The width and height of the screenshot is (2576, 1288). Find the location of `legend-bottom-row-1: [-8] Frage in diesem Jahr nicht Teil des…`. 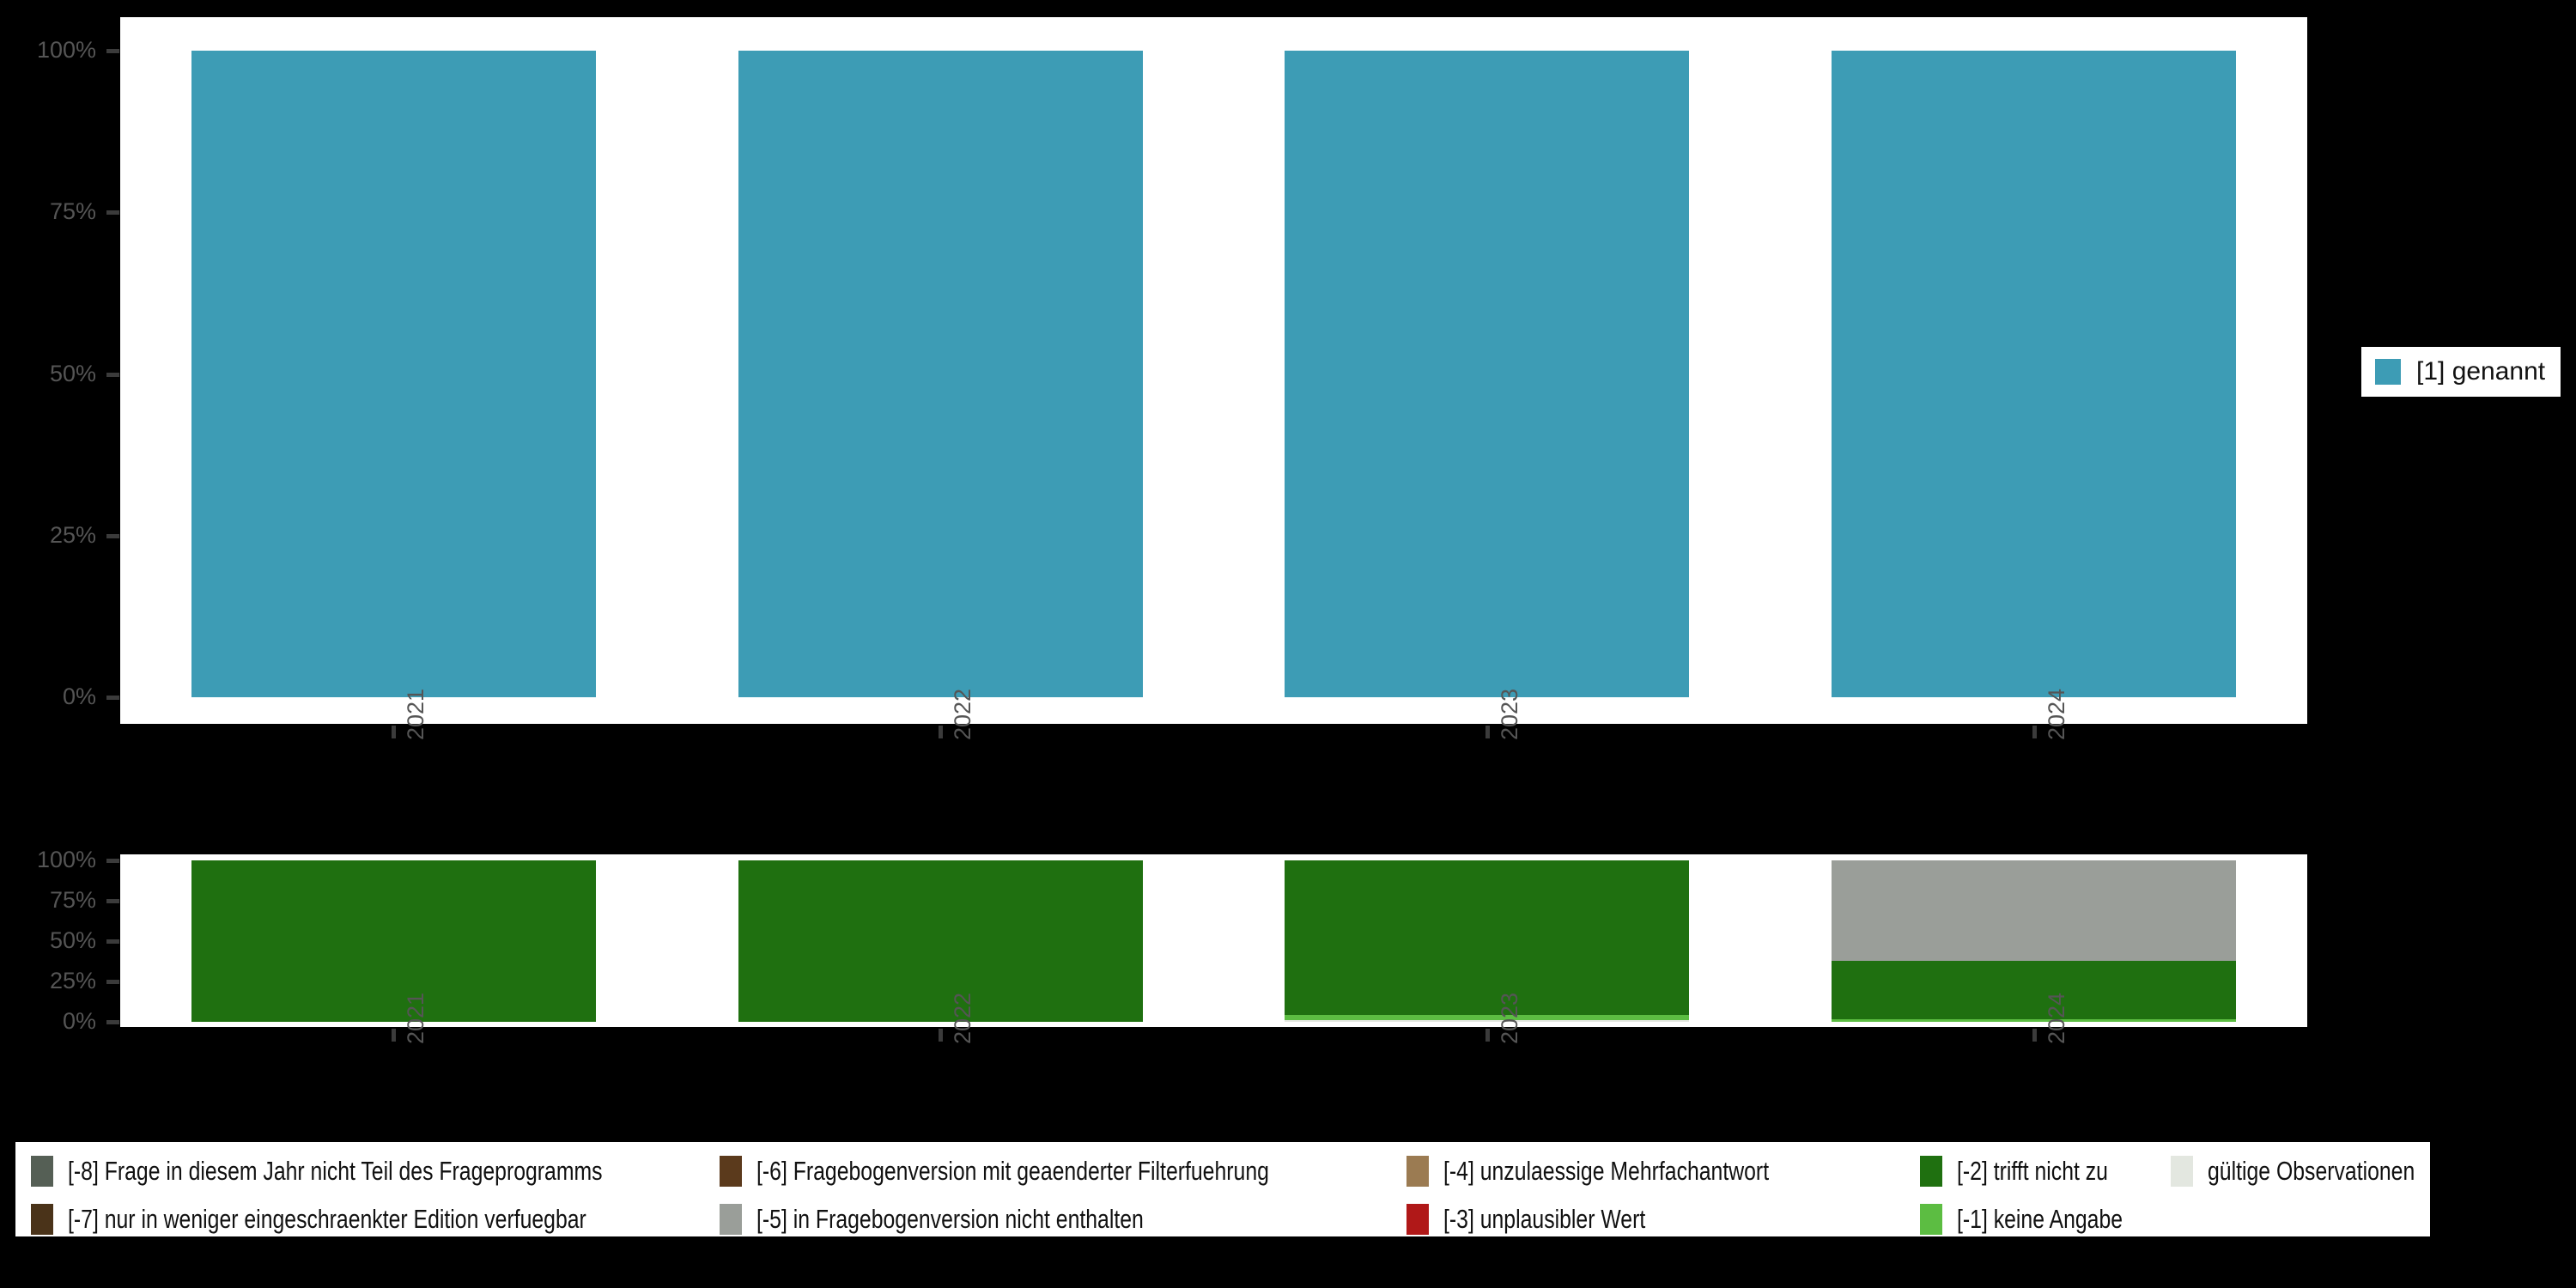

legend-bottom-row-1: [-8] Frage in diesem Jahr nicht Teil des… is located at coordinates (1222, 1170).